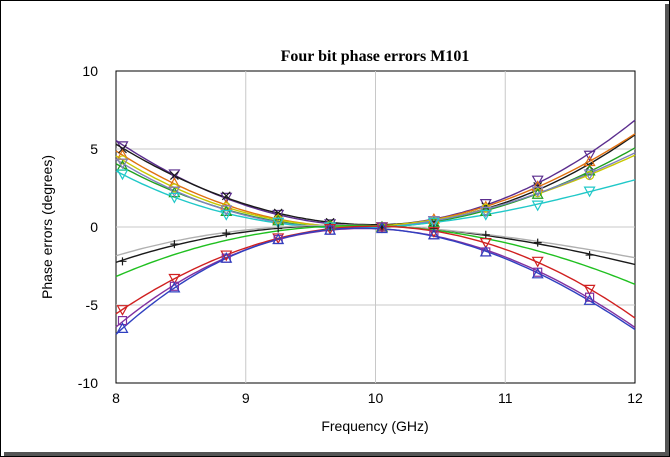 This screenshot has width=670, height=457. I want to click on x-tick-label: 9, so click(246, 398).